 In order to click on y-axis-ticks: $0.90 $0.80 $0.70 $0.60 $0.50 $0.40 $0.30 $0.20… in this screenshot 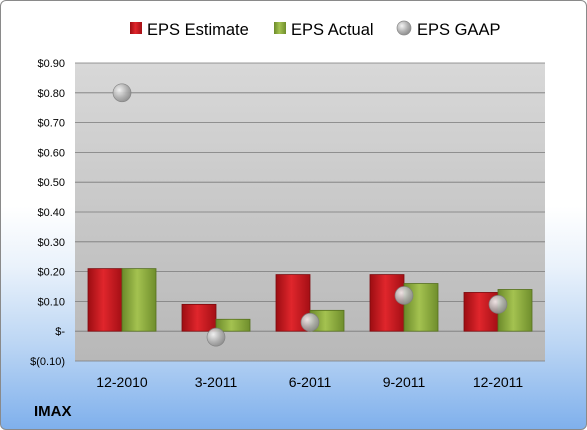, I will do `click(47, 213)`.